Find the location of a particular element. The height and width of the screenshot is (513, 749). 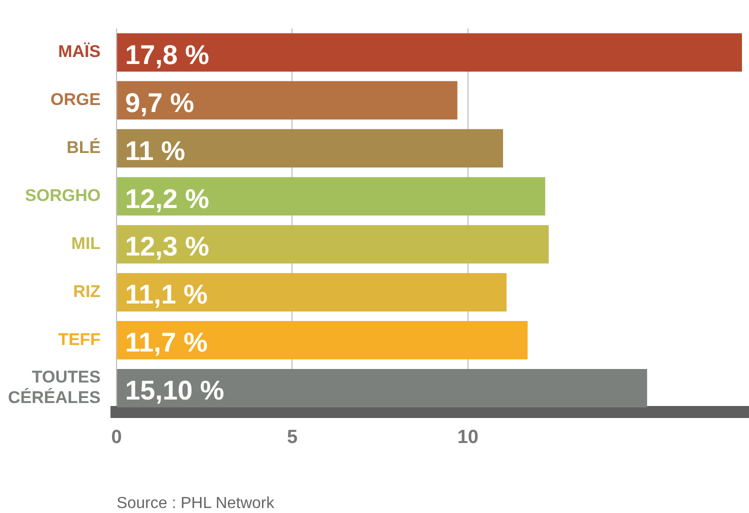

y-tick-label: TEFF is located at coordinates (79, 339).